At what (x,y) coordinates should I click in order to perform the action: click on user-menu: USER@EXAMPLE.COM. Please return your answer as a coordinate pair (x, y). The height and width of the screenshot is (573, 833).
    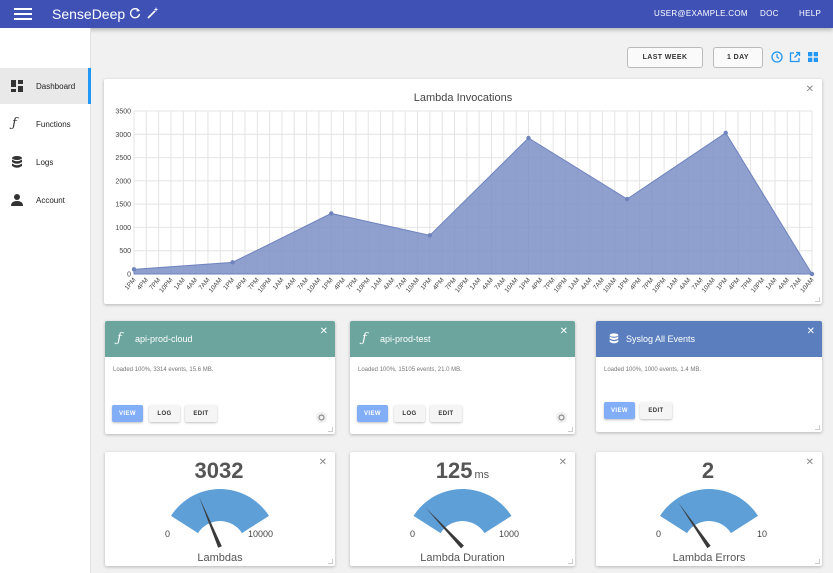
    Looking at the image, I should click on (701, 13).